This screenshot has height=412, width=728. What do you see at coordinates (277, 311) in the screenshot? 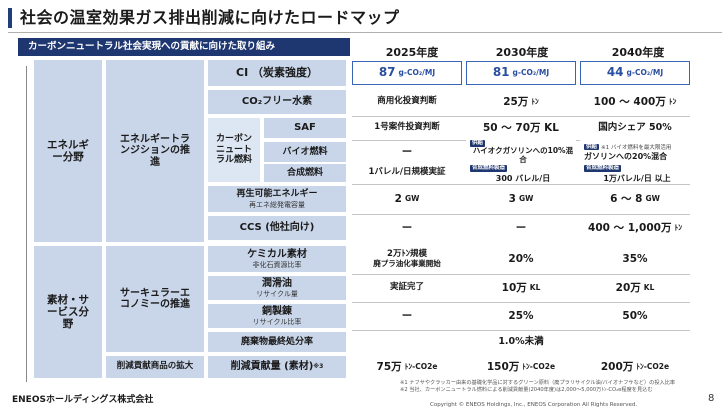
I see `row-copper-label: 銅製錬` at bounding box center [277, 311].